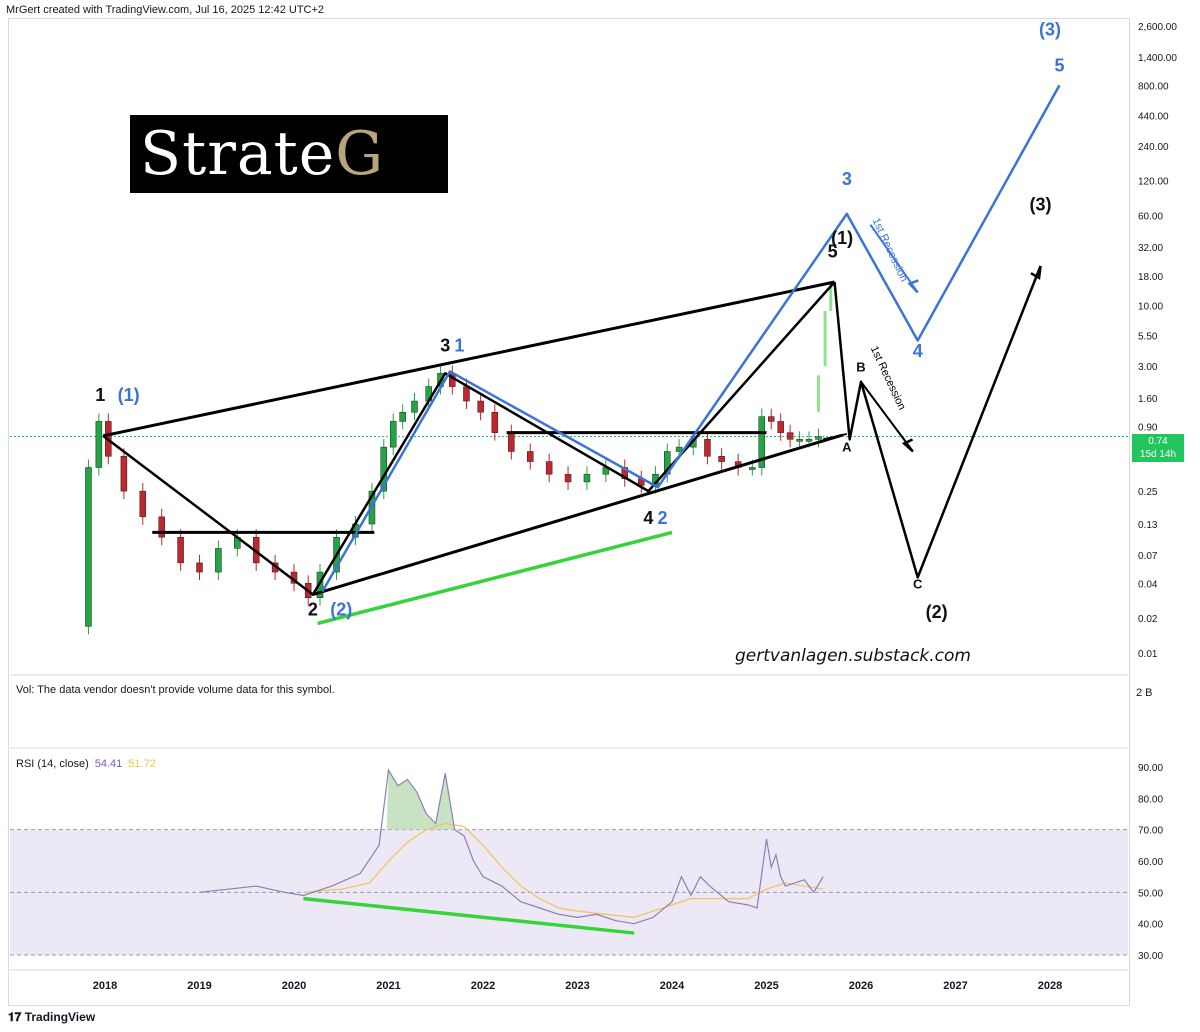  I want to click on wave-label: (3), so click(1041, 205).